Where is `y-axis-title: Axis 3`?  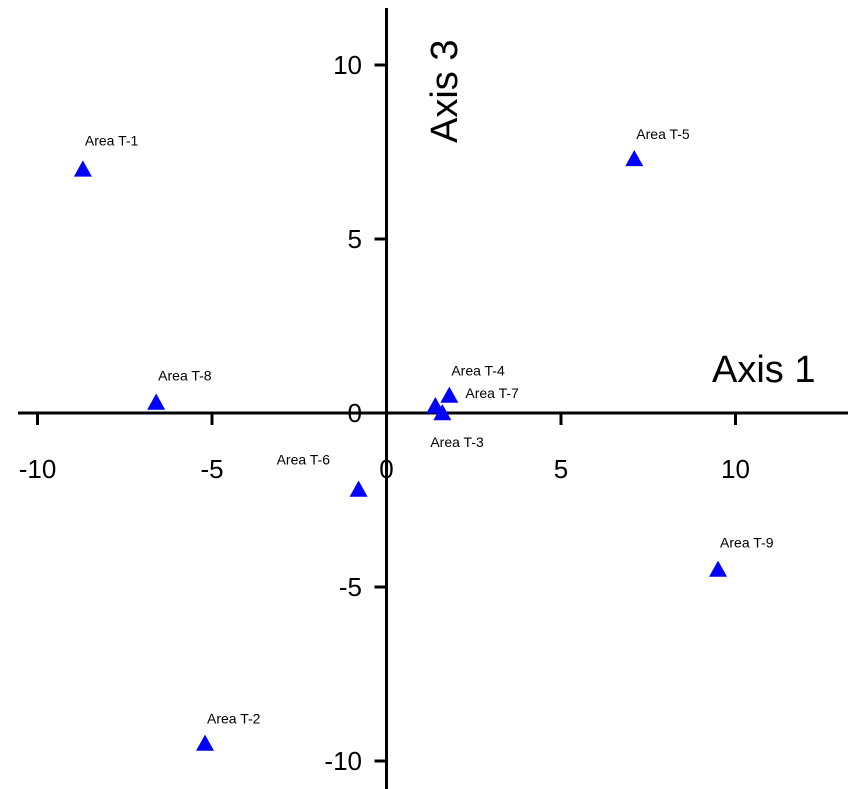 y-axis-title: Axis 3 is located at coordinates (445, 91).